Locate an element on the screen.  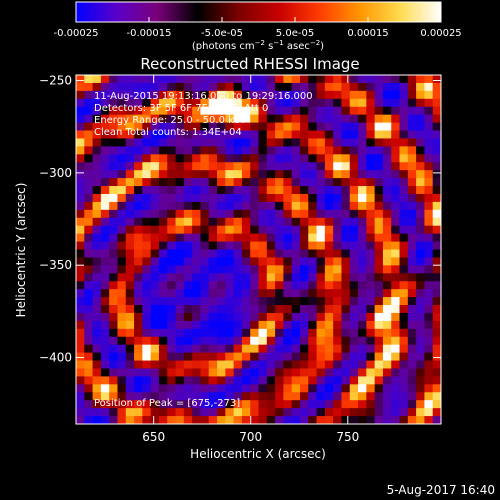
y-tick-label: −400 is located at coordinates (55, 358).